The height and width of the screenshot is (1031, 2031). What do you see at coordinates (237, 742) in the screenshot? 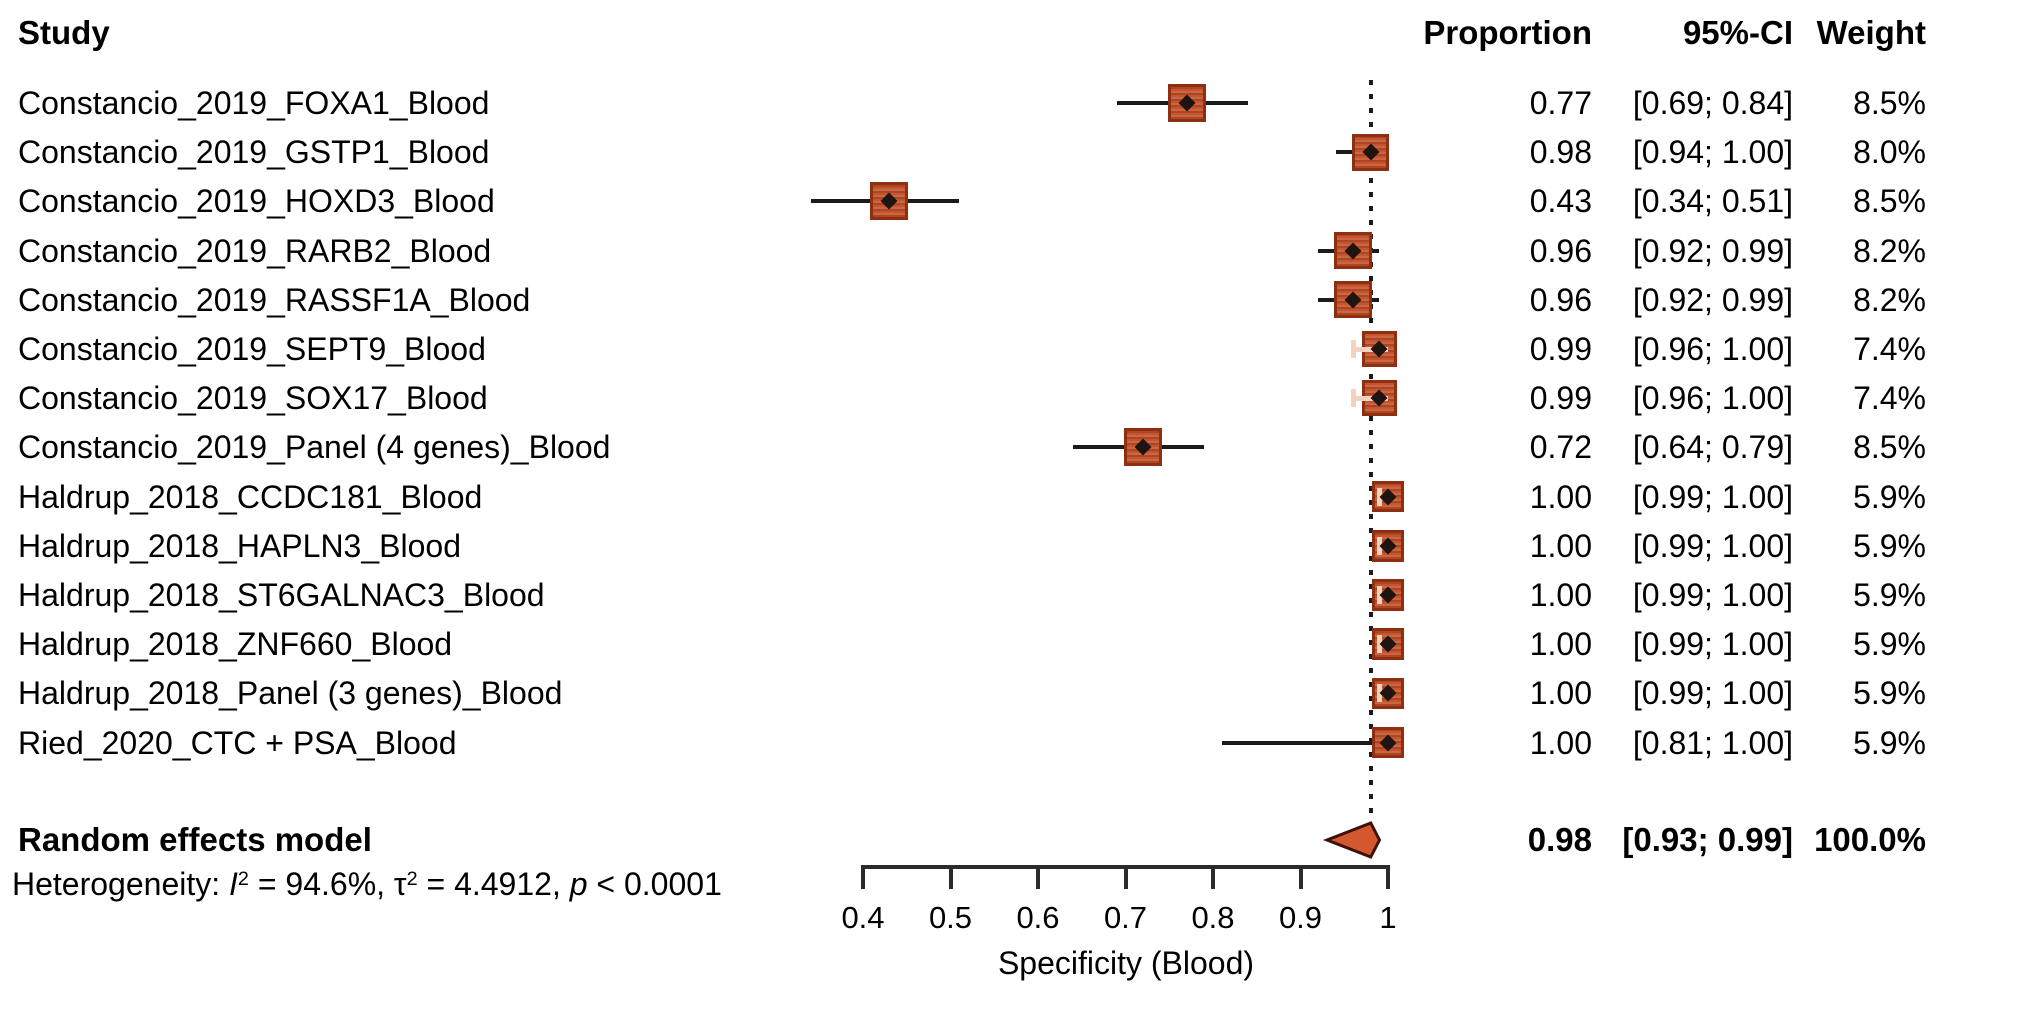
I see `study-label: Ried_2020_CTC + PSA_Blood` at bounding box center [237, 742].